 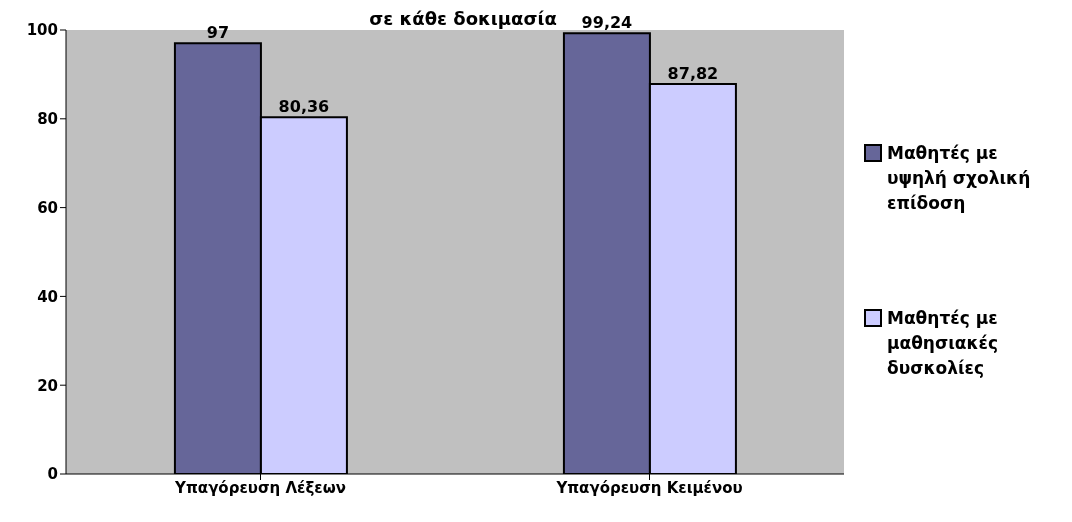 What do you see at coordinates (47, 119) in the screenshot?
I see `y-tick-label: 80` at bounding box center [47, 119].